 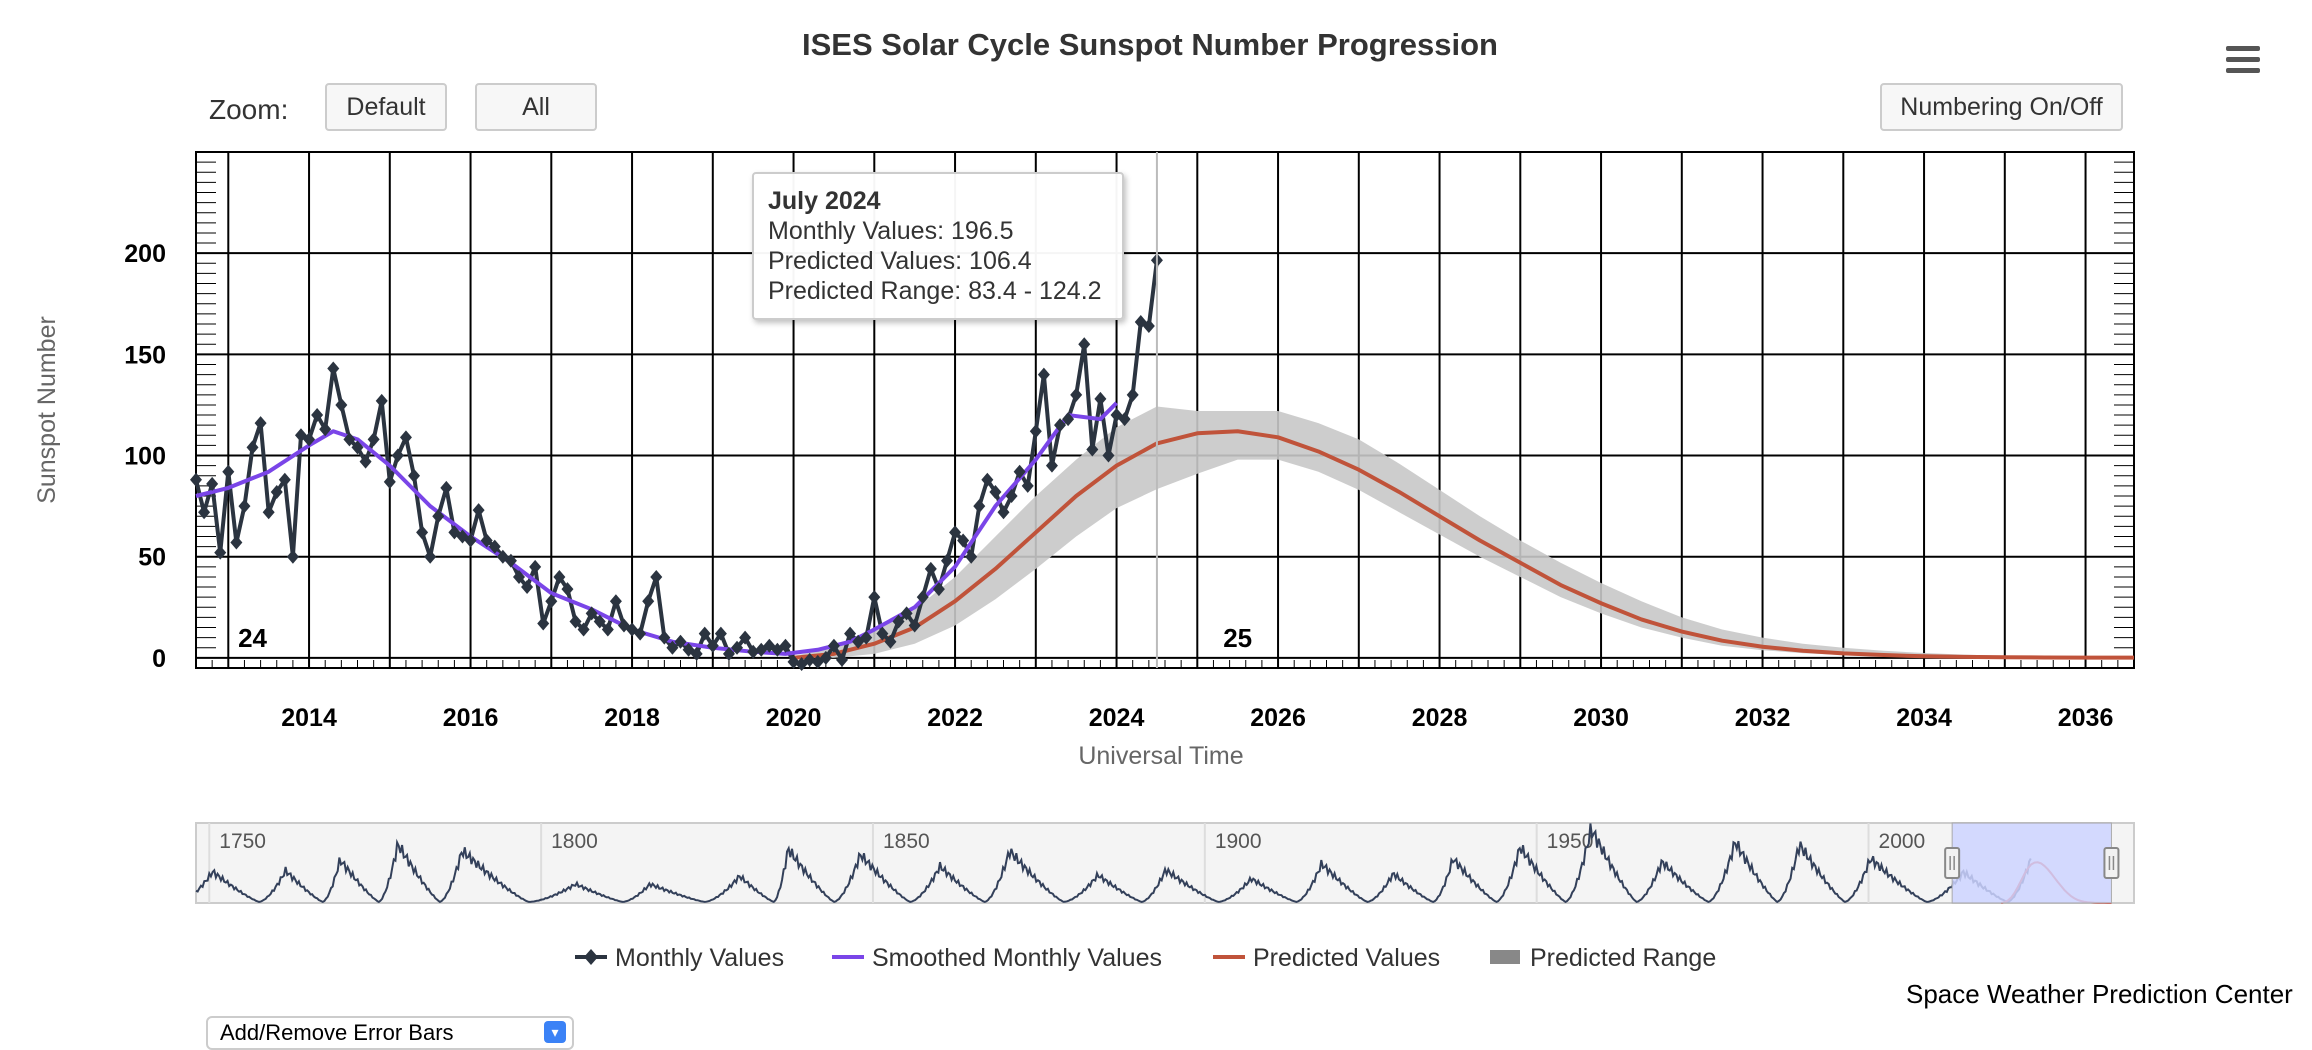 What do you see at coordinates (1952, 863) in the screenshot?
I see `navigator-handle-left` at bounding box center [1952, 863].